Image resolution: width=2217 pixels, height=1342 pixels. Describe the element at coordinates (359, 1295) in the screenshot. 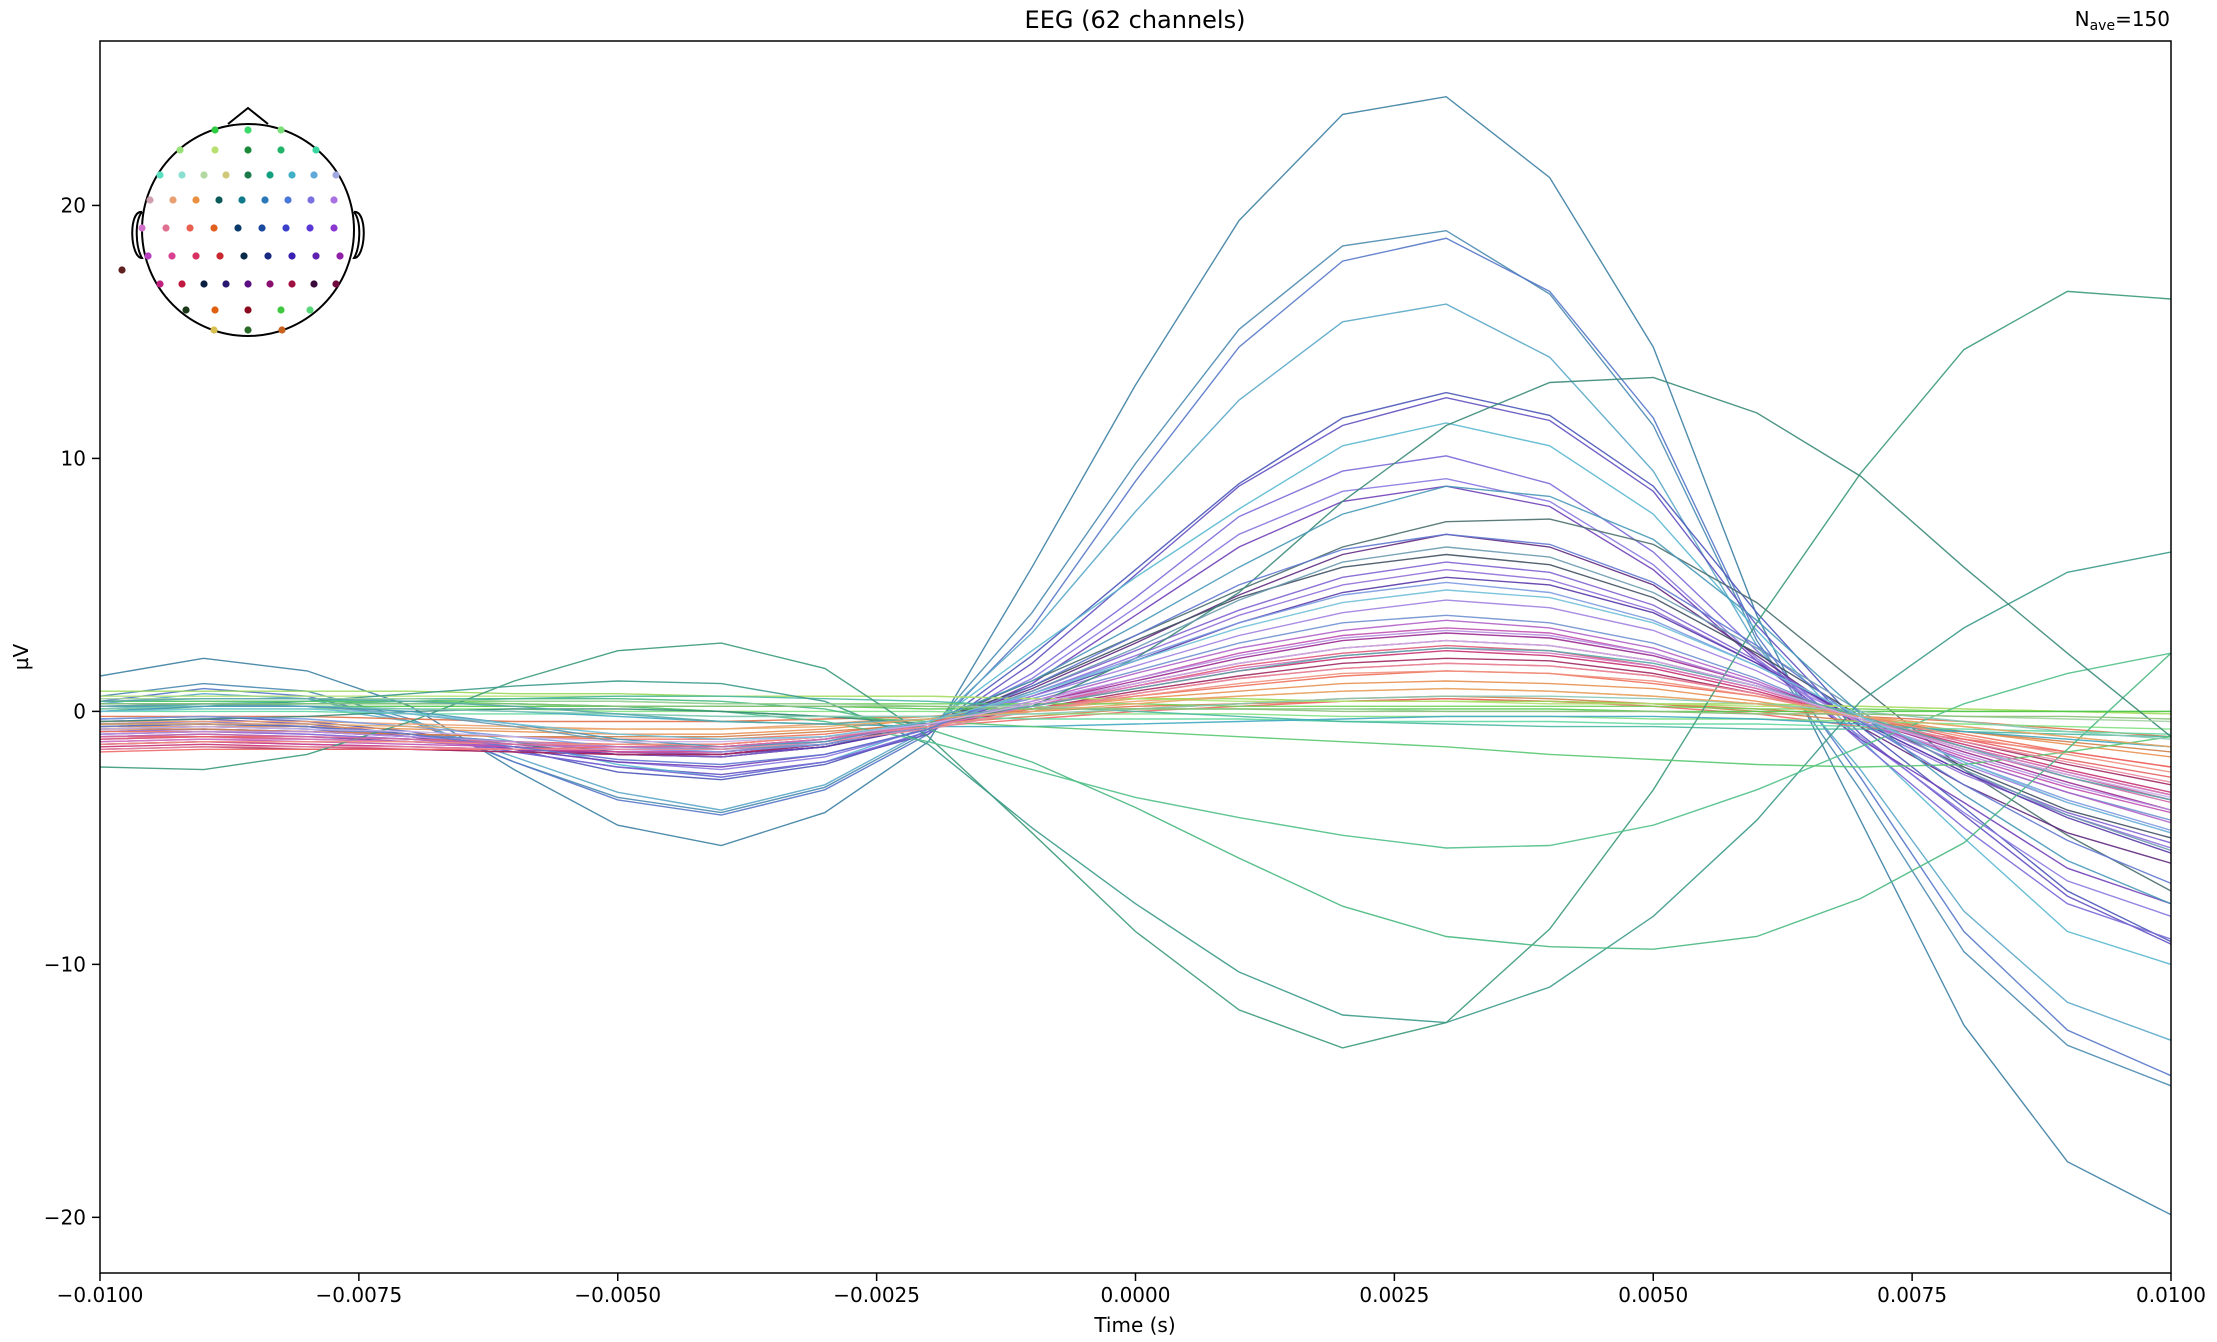

I see `x-tick-label: −0.0075` at that location.